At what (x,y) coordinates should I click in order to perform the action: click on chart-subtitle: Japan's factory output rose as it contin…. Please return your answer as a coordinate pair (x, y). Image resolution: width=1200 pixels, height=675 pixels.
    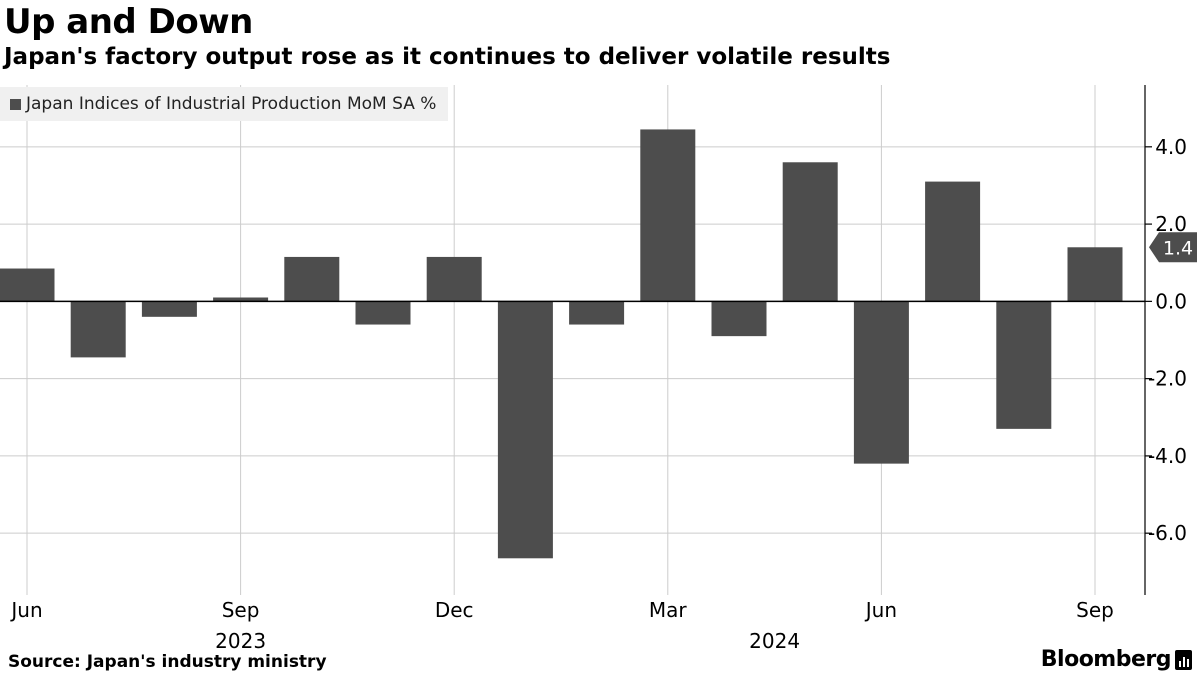
    Looking at the image, I should click on (447, 57).